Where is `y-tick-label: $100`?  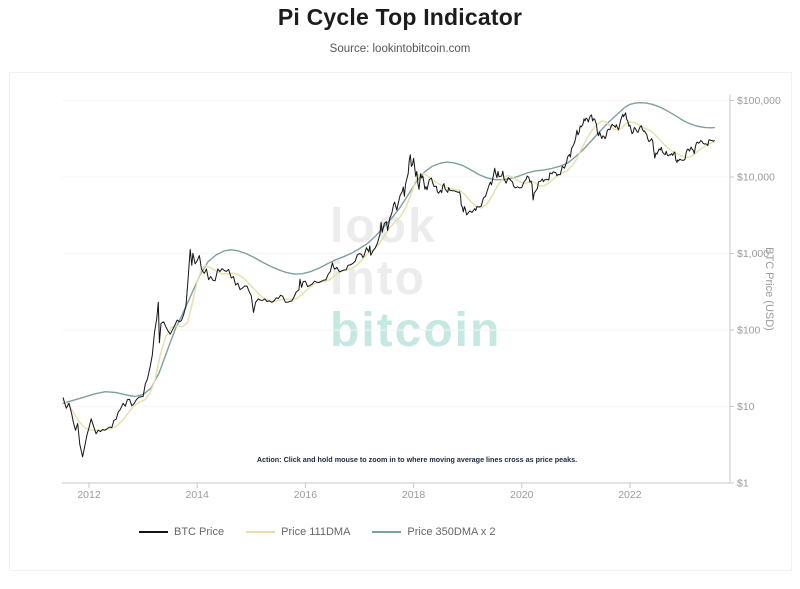
y-tick-label: $100 is located at coordinates (749, 331).